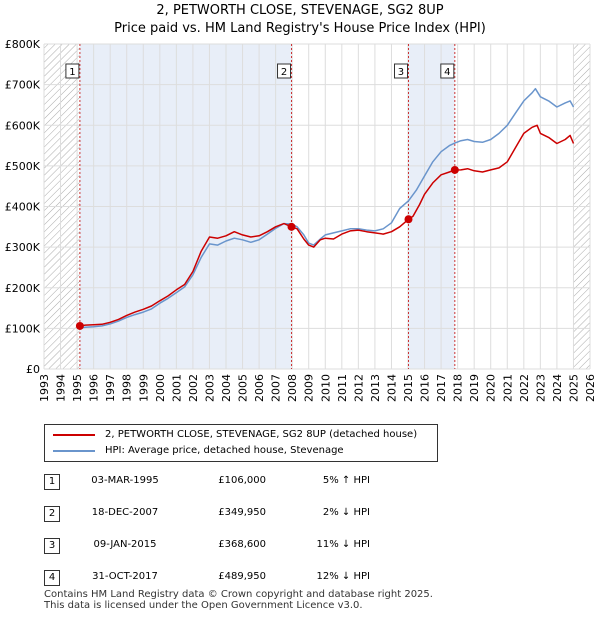  I want to click on transaction-number-badge: 1, so click(52, 482).